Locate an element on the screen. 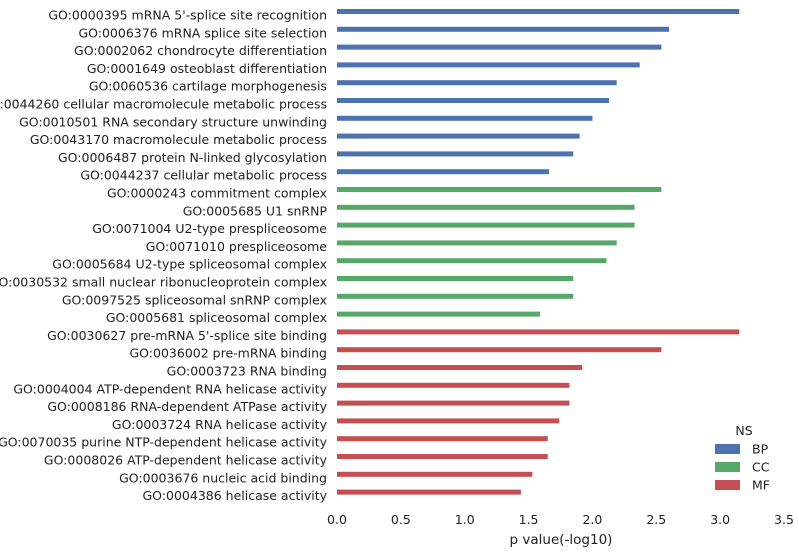 Image resolution: width=799 pixels, height=552 pixels. legend: NS BP CC MF is located at coordinates (742, 458).